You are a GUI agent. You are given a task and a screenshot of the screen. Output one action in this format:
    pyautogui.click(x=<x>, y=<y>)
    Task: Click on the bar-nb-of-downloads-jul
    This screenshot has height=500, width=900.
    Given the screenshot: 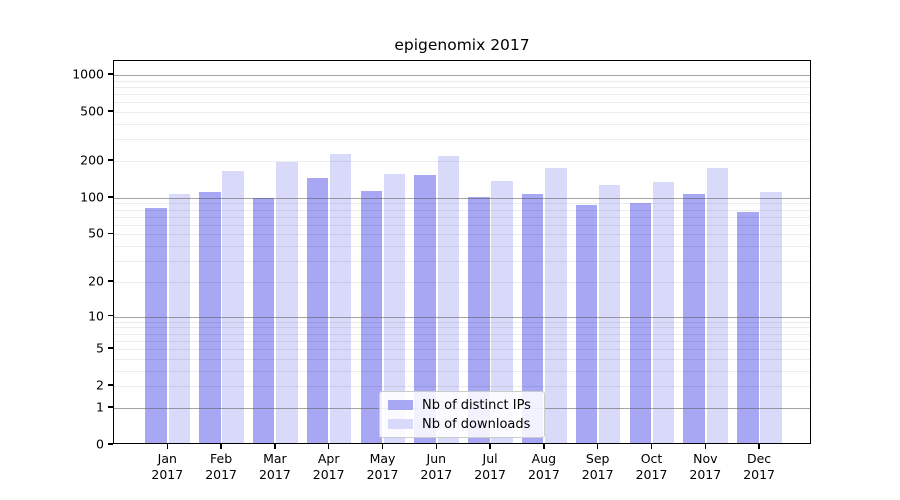 What is the action you would take?
    pyautogui.click(x=502, y=311)
    